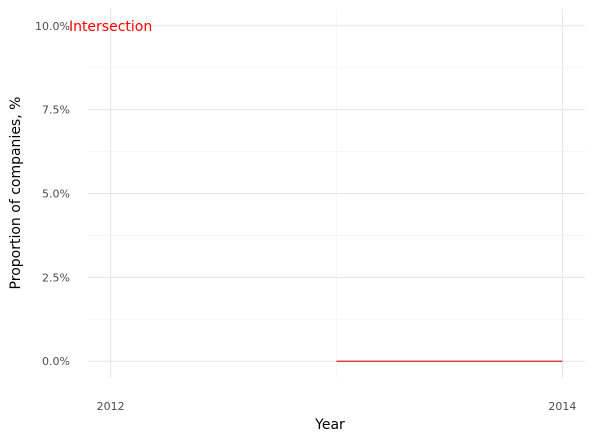 This screenshot has width=595, height=443. I want to click on annotation-layer: Intersection, so click(110, 27).